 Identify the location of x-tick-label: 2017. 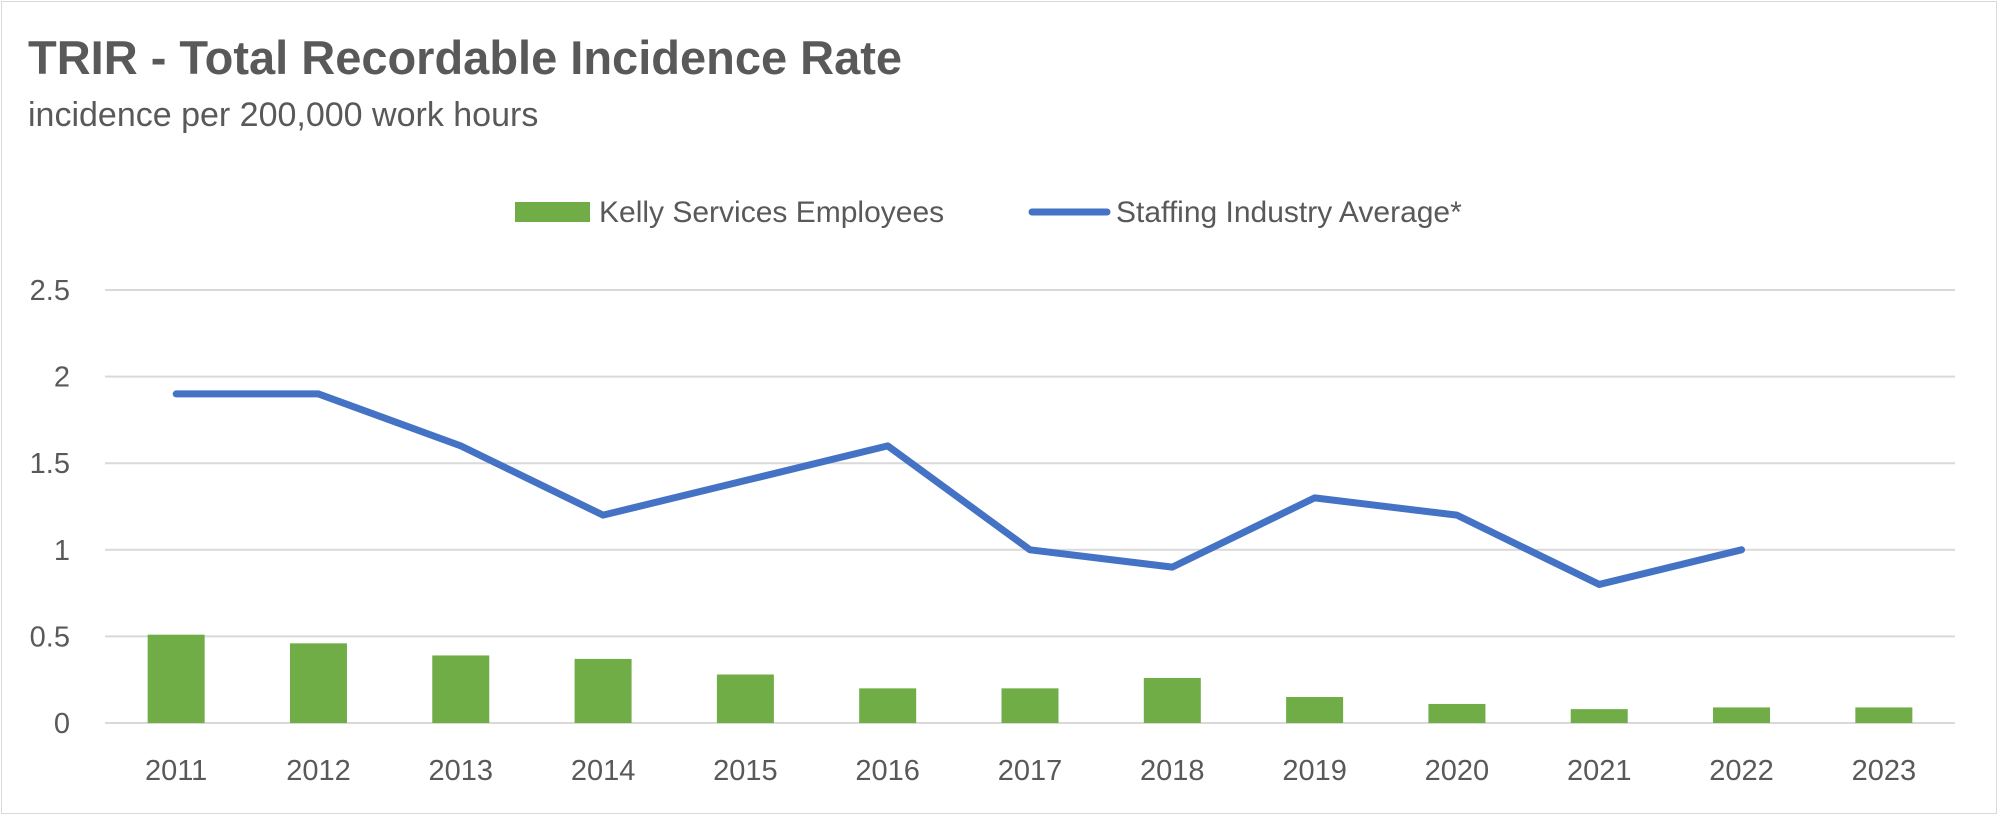
(1030, 771).